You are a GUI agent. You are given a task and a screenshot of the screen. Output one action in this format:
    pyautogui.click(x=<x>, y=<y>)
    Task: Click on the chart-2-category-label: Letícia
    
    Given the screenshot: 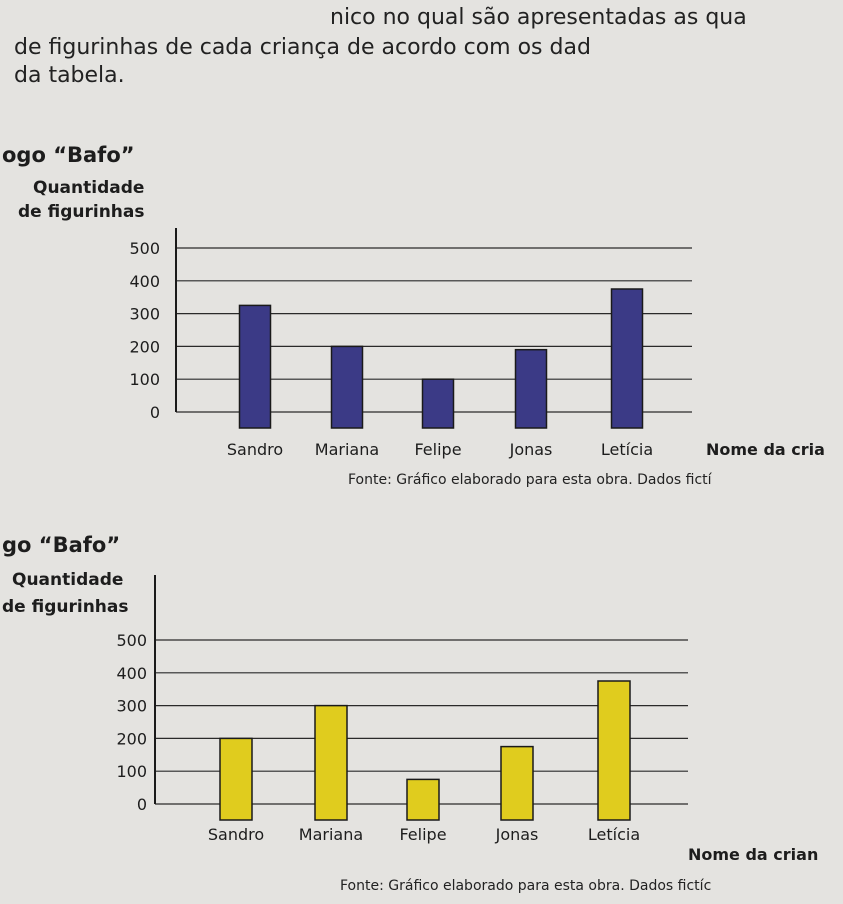 What is the action you would take?
    pyautogui.click(x=614, y=834)
    